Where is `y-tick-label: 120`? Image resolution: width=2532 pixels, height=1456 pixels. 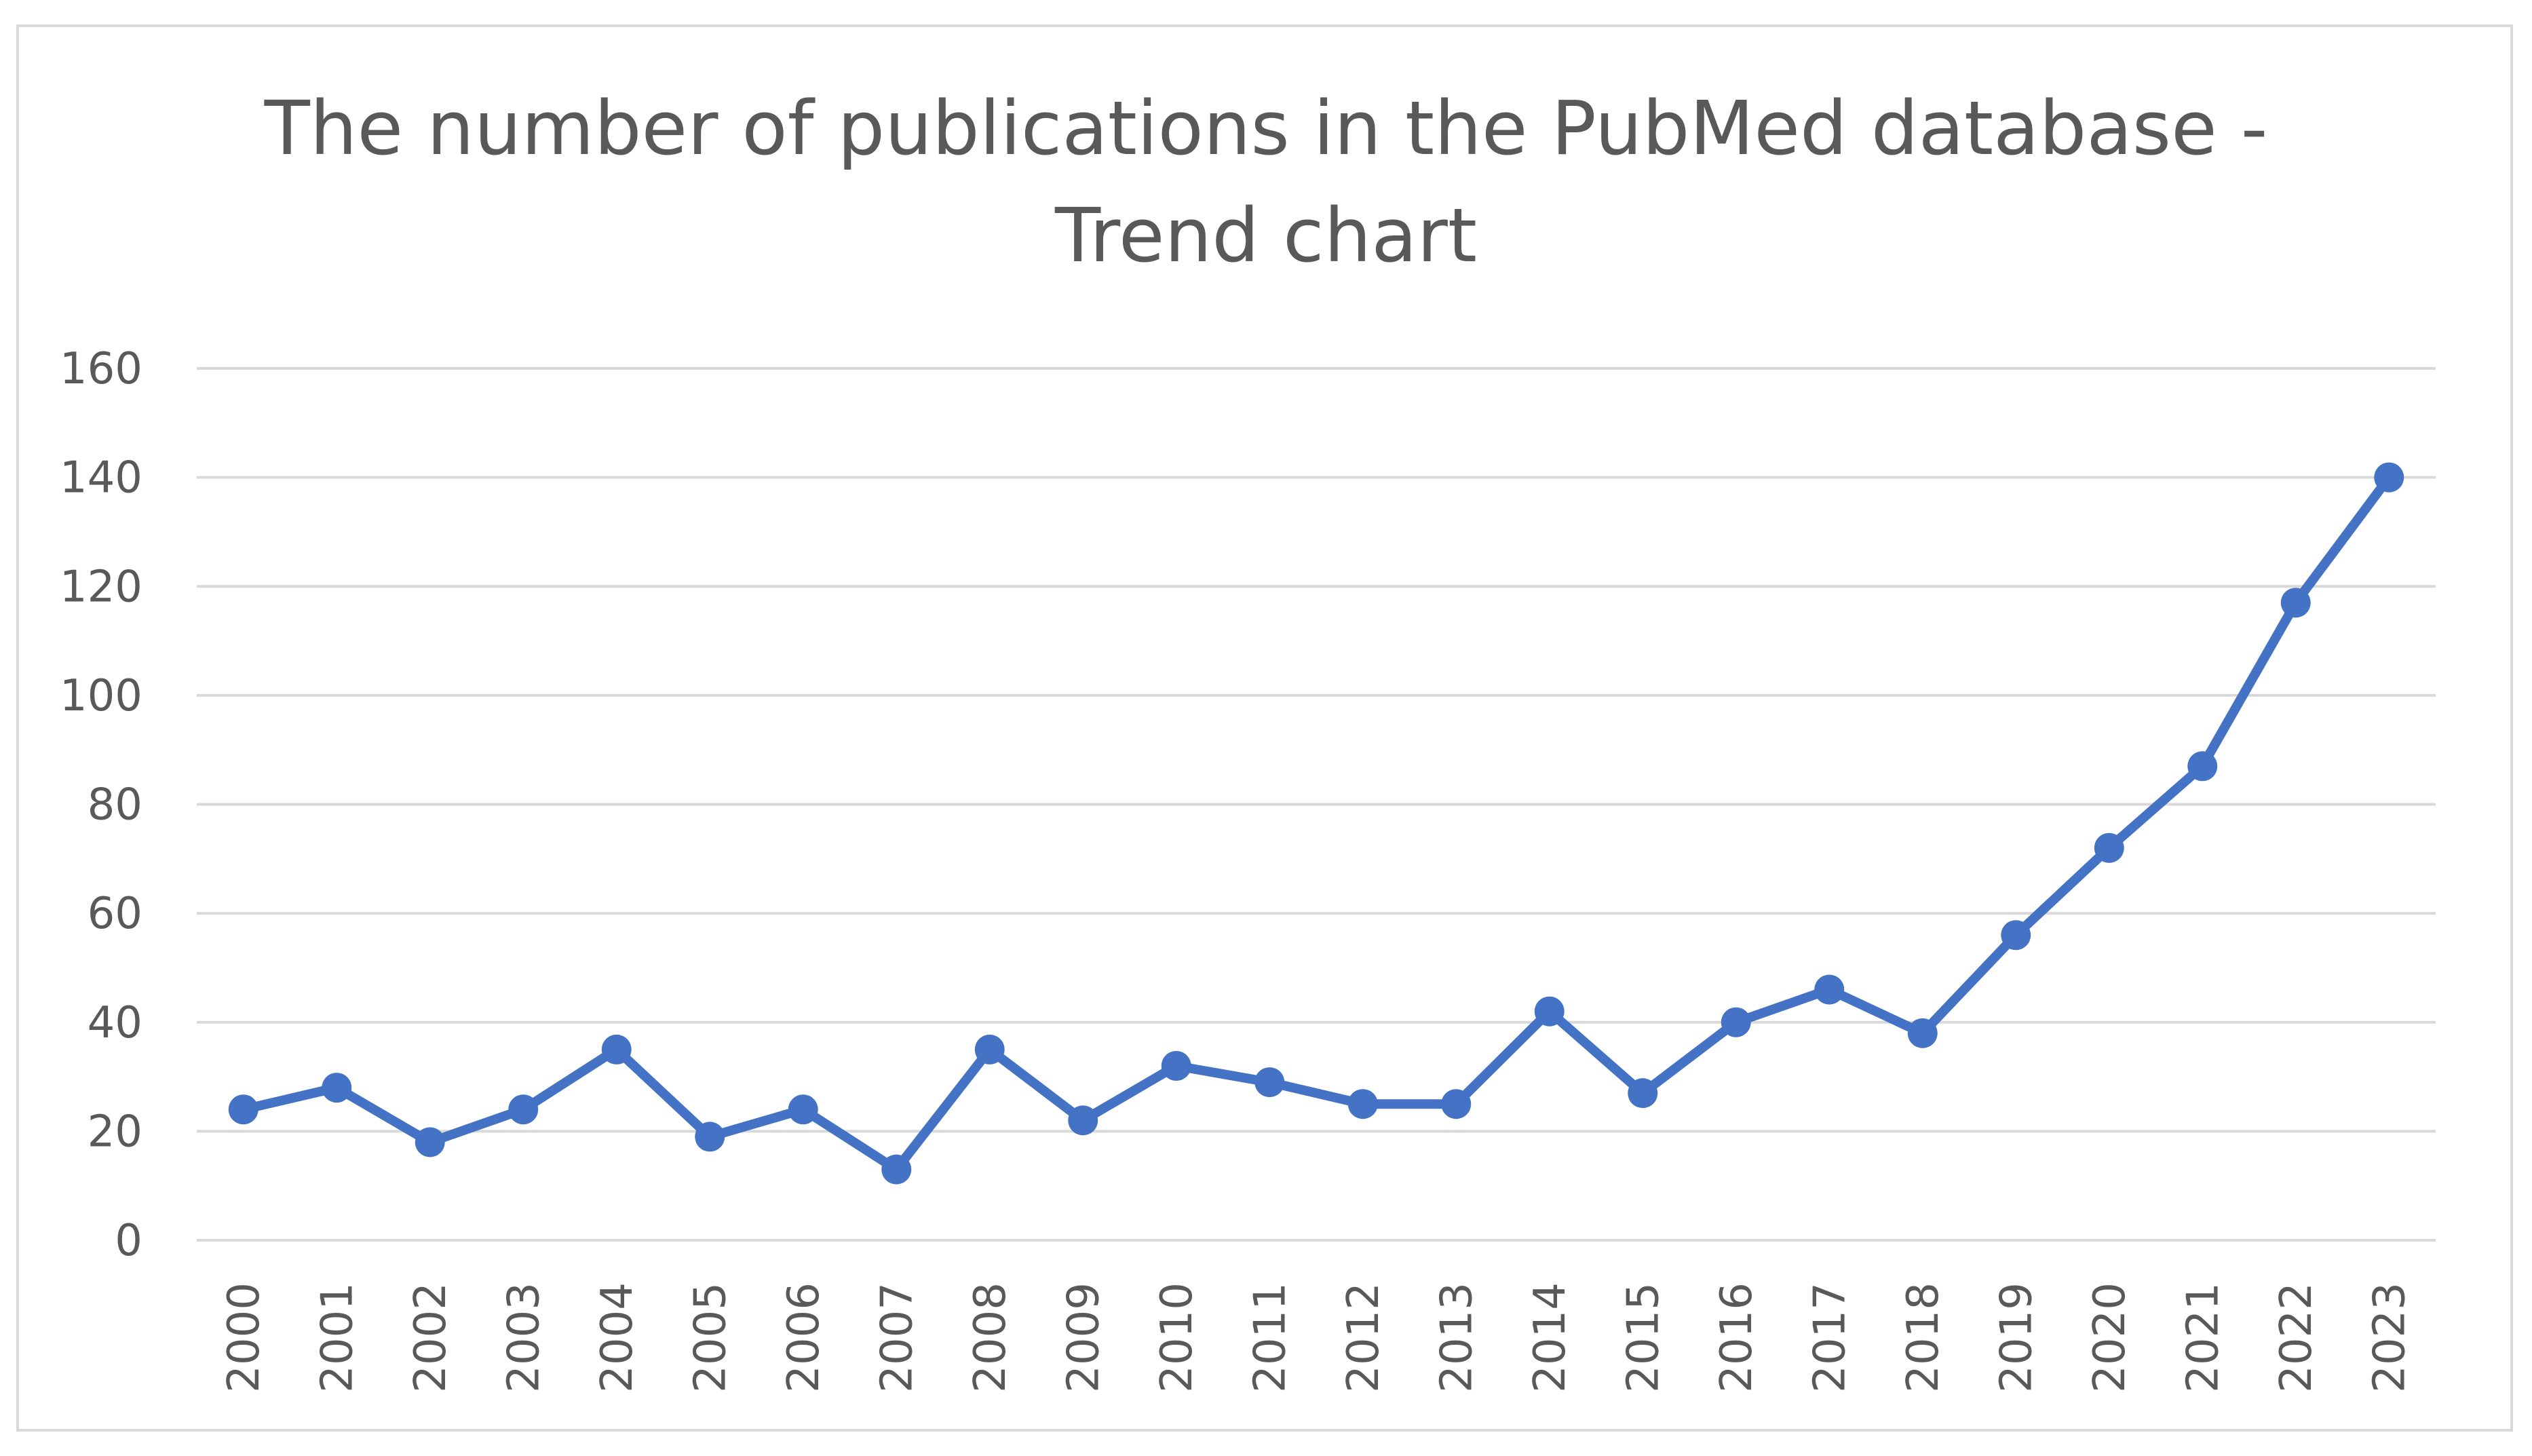 y-tick-label: 120 is located at coordinates (101, 587).